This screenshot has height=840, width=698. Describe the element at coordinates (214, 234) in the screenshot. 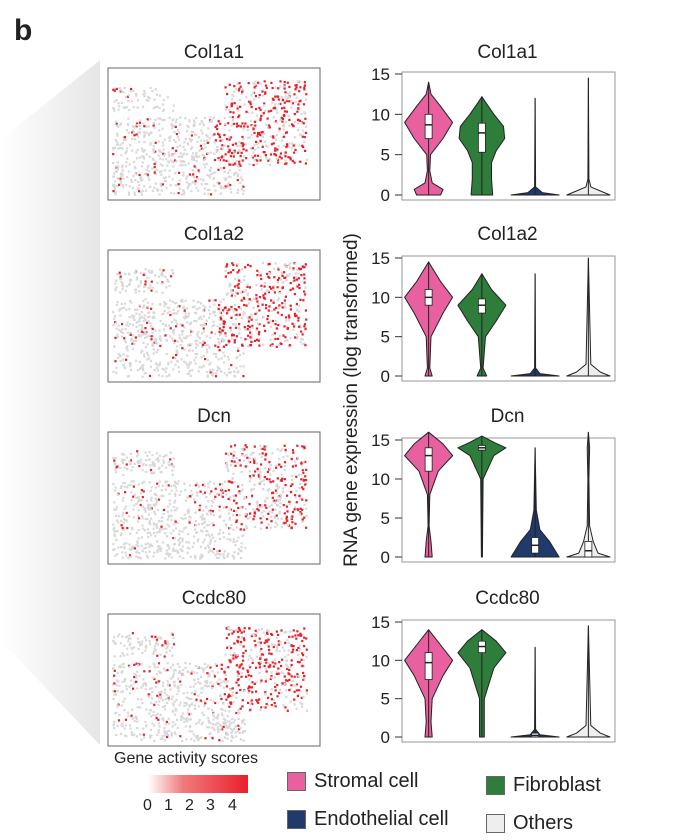

I see `map-title-col1a2: Col1a2` at that location.